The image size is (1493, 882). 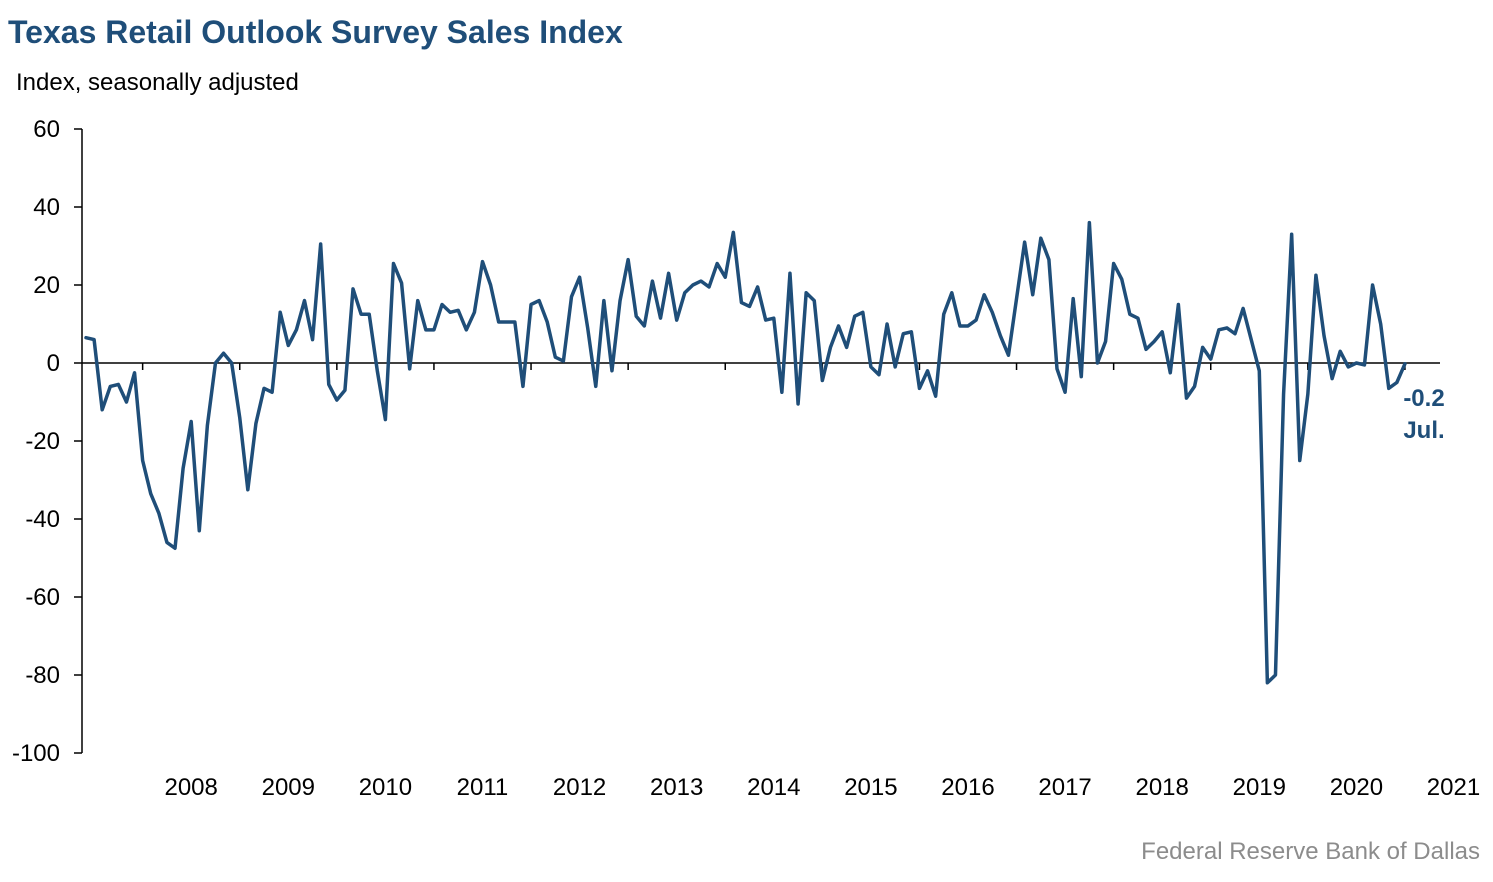 What do you see at coordinates (1064, 787) in the screenshot?
I see `x-tick-label: 2017` at bounding box center [1064, 787].